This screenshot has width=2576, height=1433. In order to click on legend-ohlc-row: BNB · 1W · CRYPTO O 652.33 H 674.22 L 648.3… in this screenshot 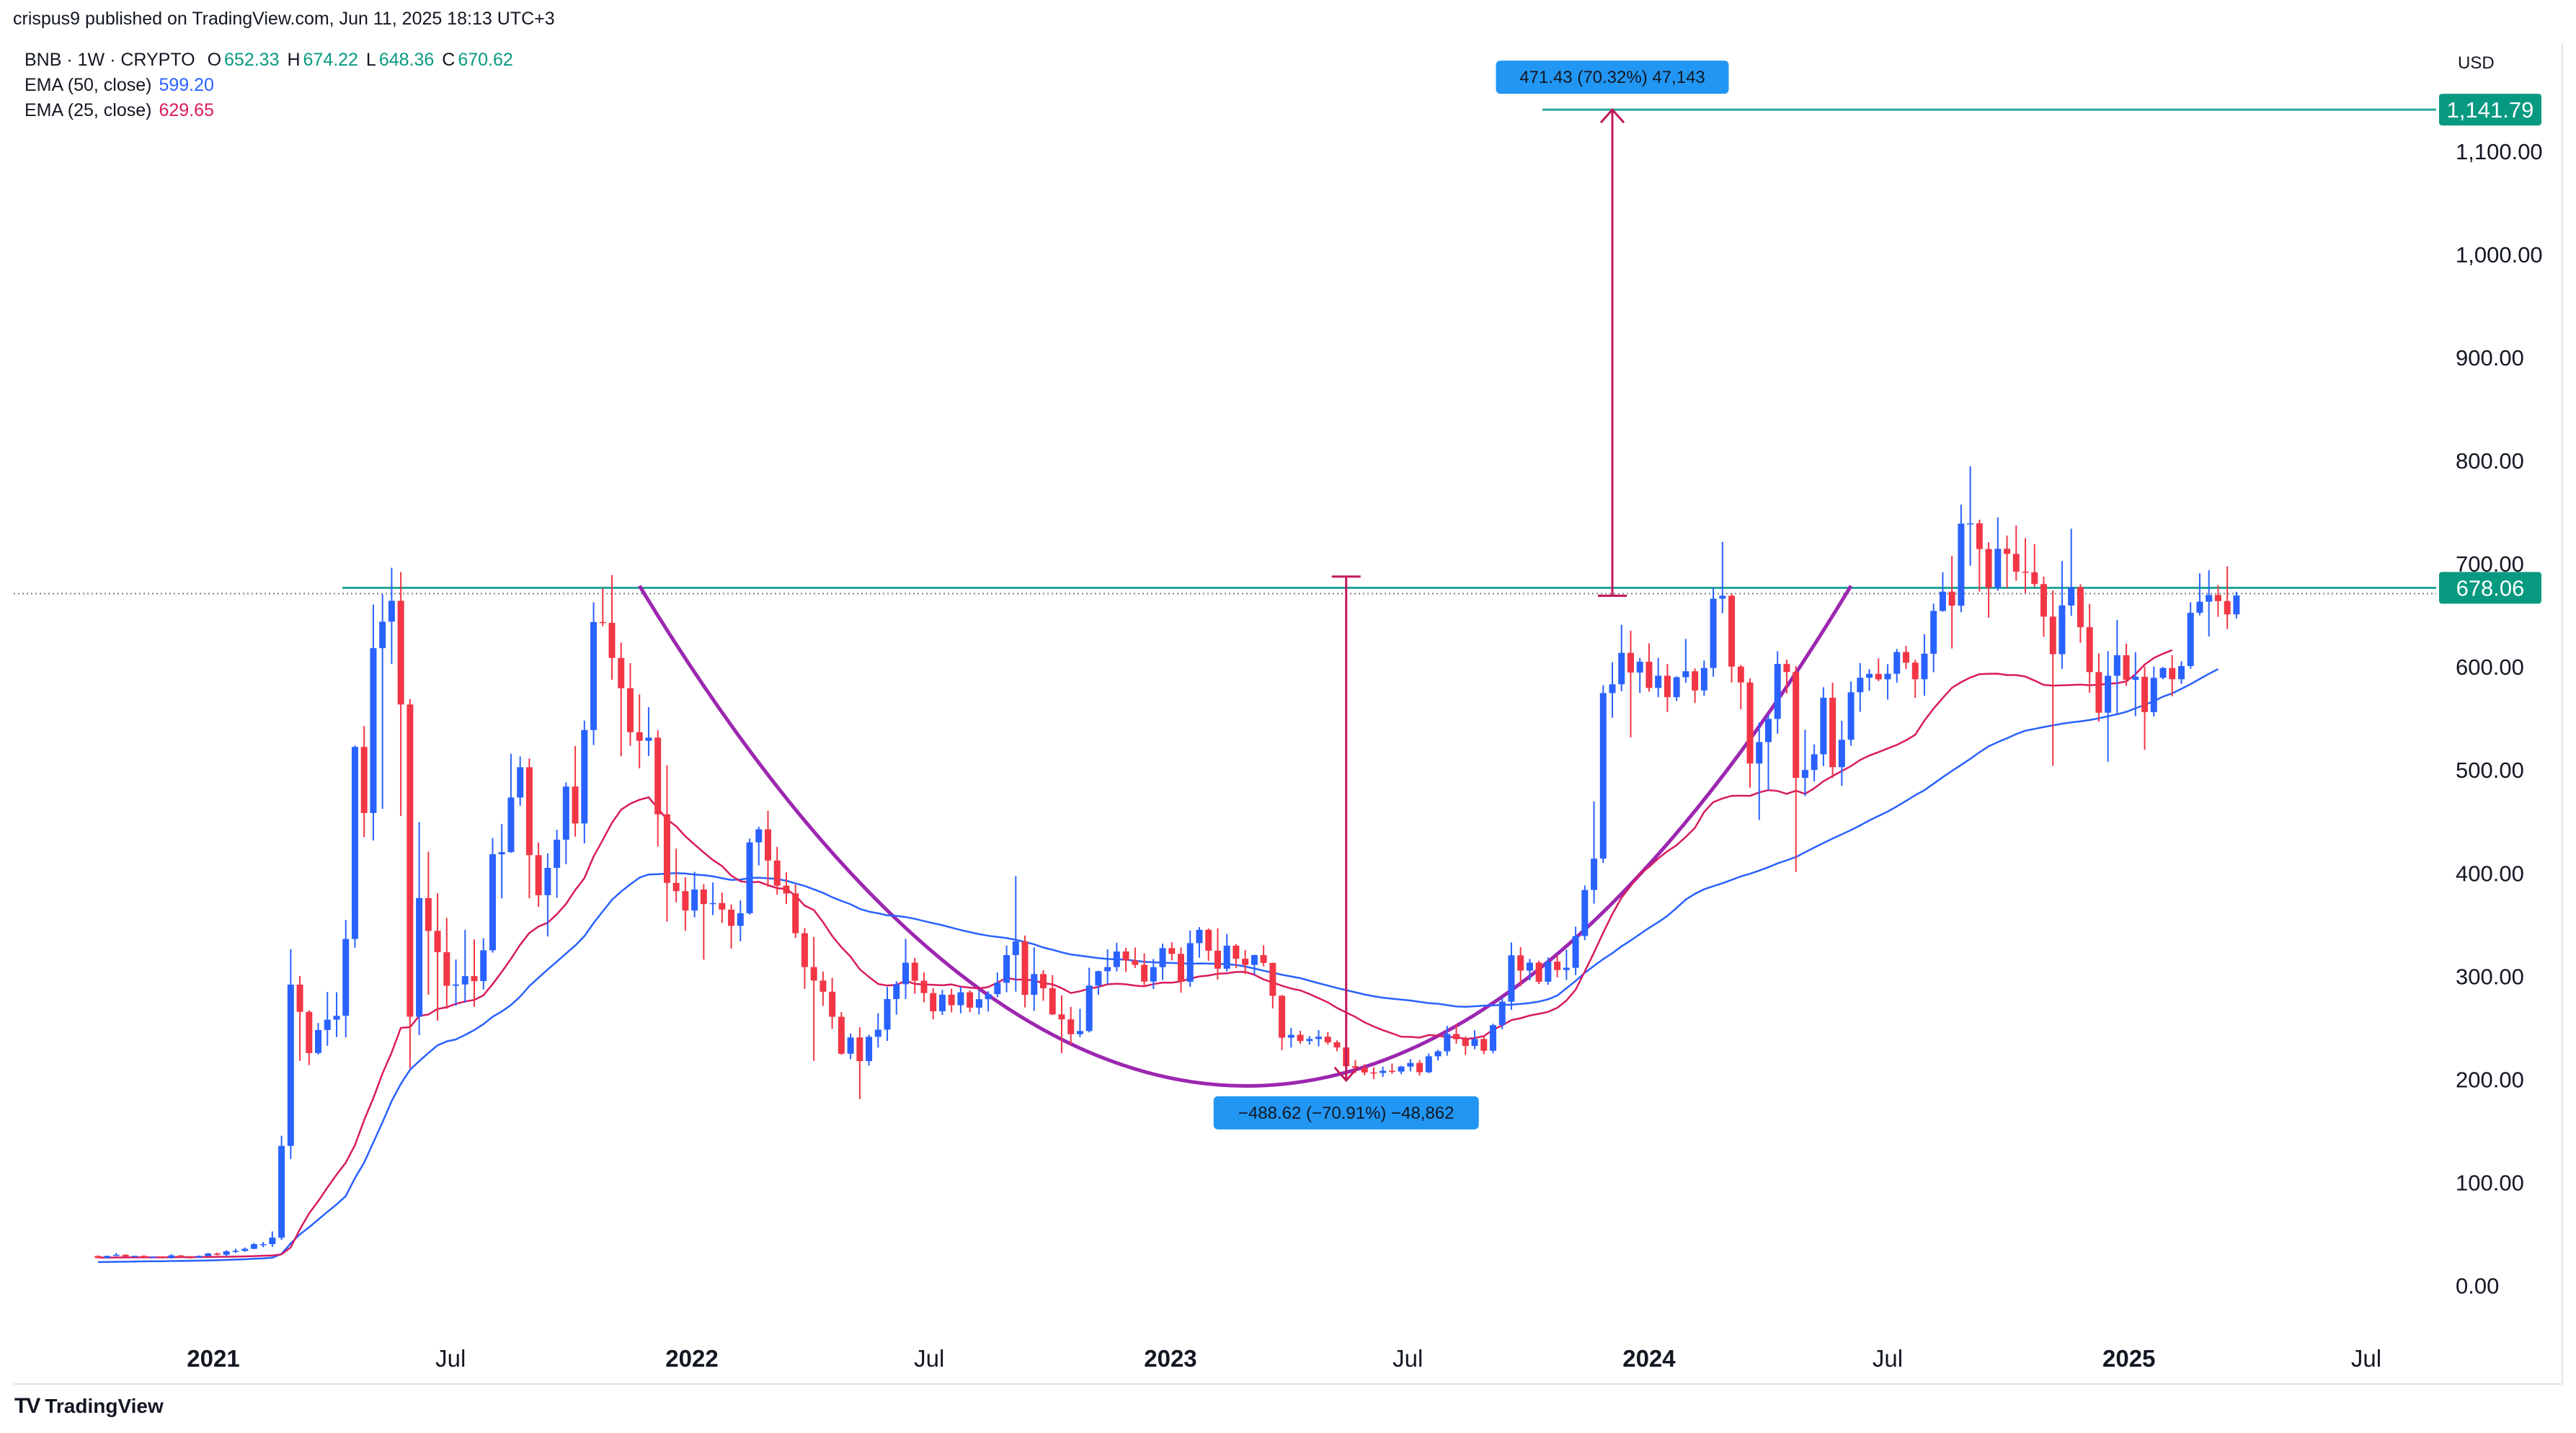, I will do `click(270, 60)`.